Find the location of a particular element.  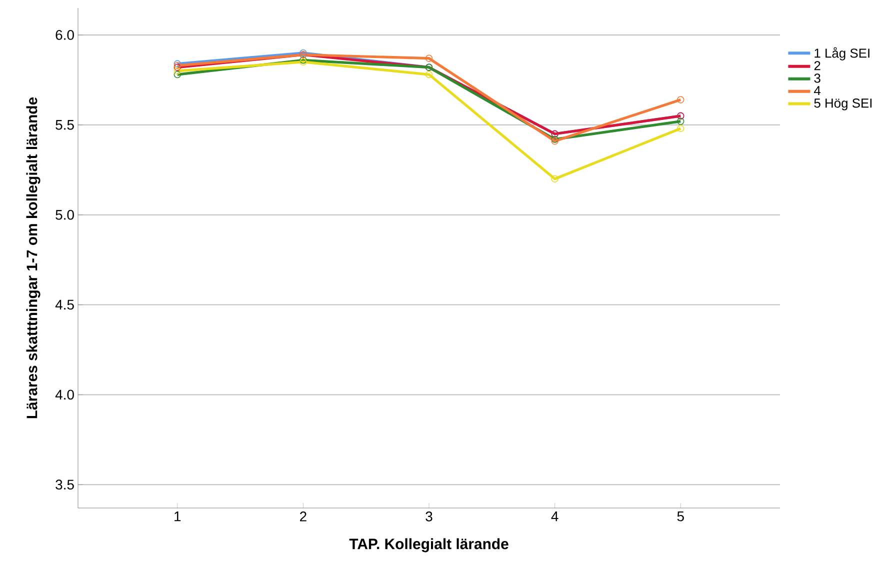

y-tick-label: 5.5 is located at coordinates (65, 125).